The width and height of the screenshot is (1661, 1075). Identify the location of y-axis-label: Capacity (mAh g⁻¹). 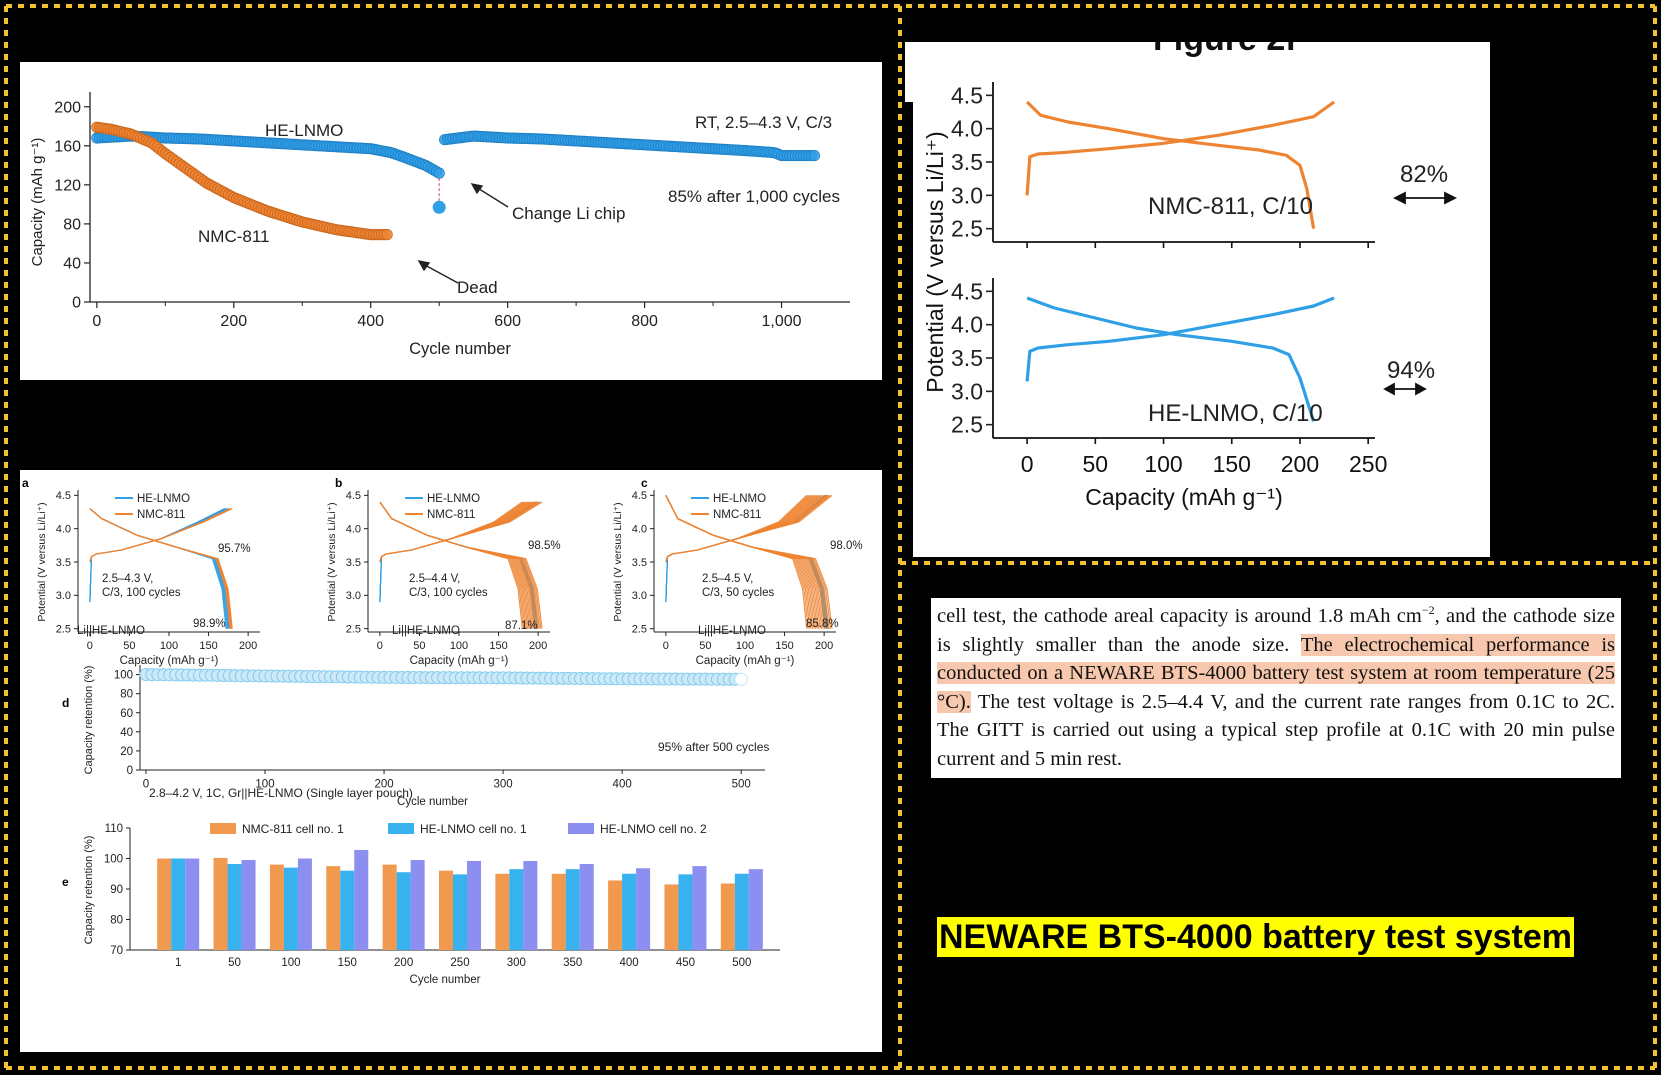
(37, 202).